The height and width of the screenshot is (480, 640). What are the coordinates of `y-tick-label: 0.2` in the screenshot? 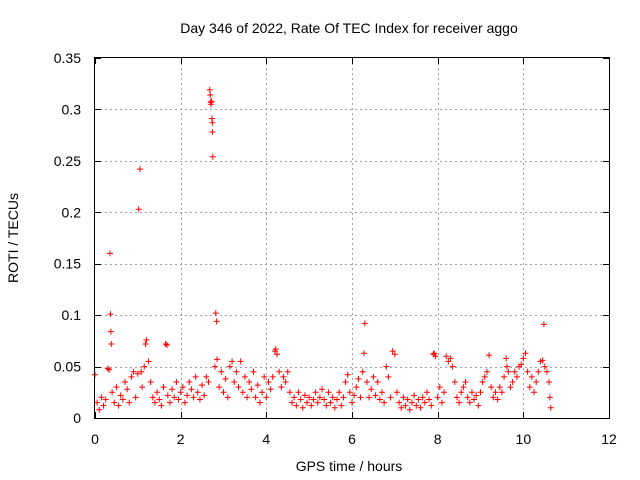 It's located at (72, 212).